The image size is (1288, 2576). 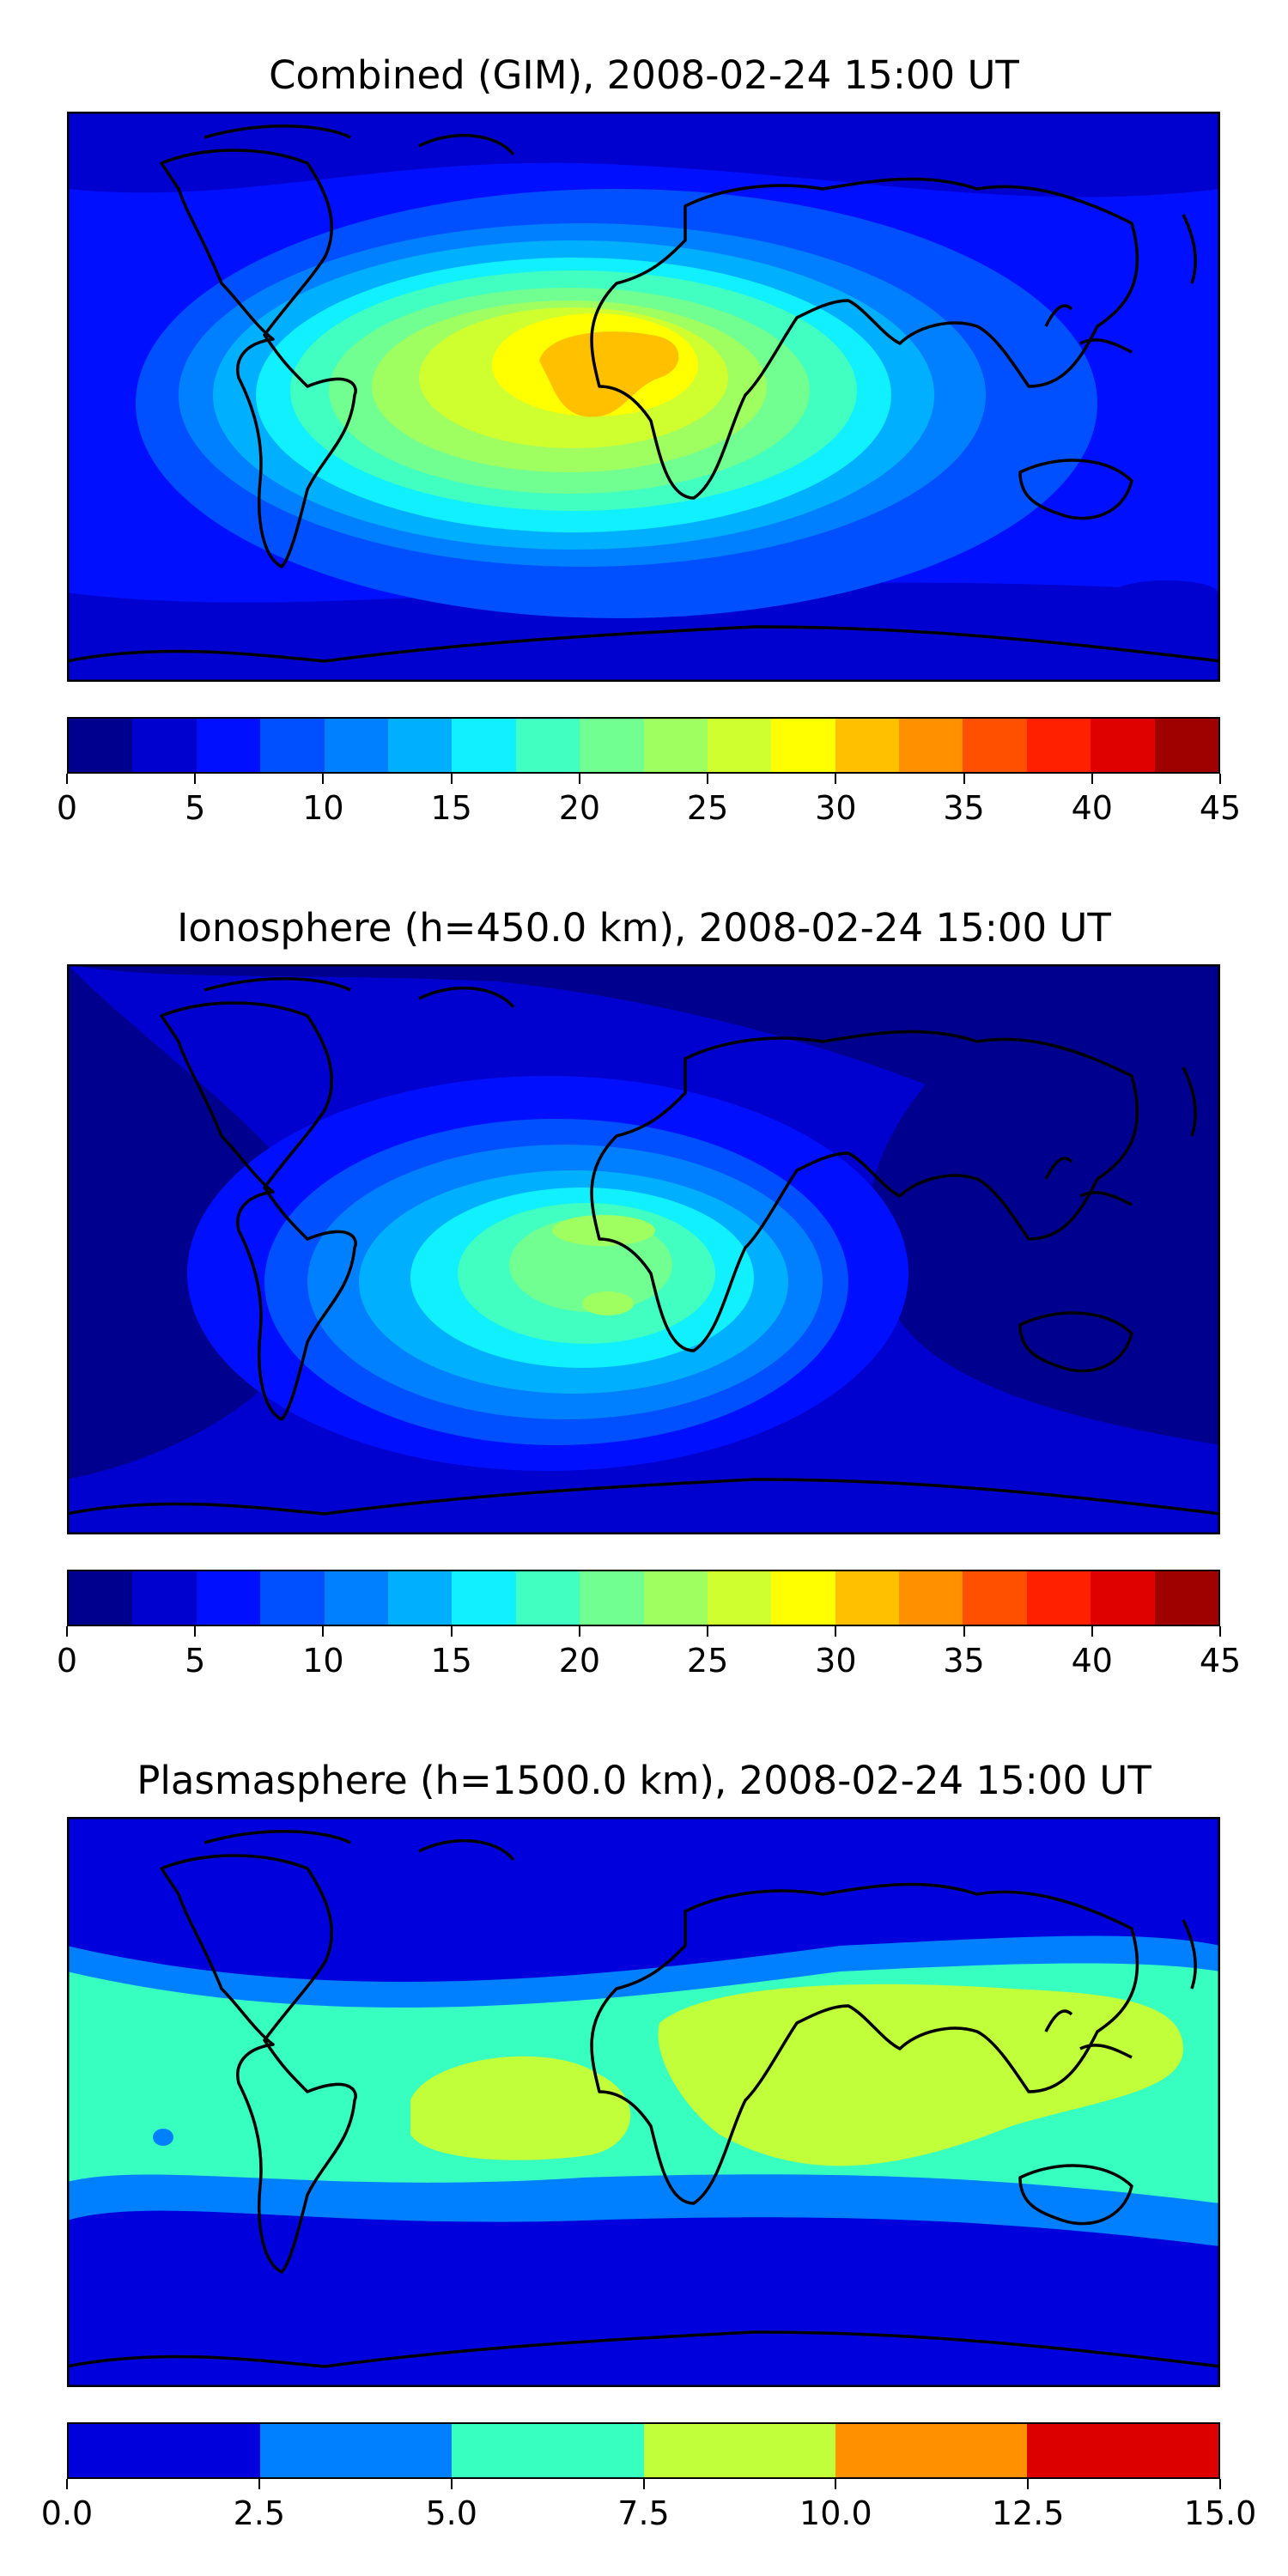 I want to click on tick-label: 0.0, so click(x=67, y=2513).